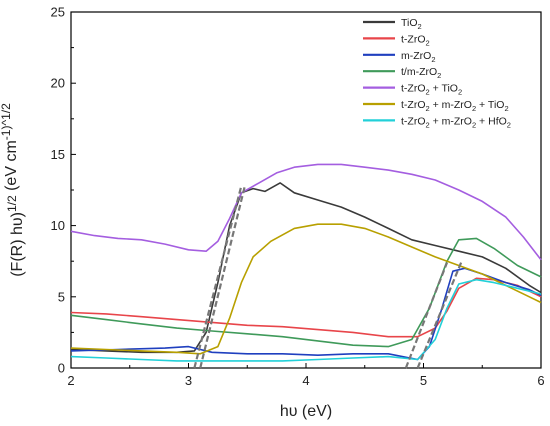  Describe the element at coordinates (70, 380) in the screenshot. I see `x-tick-label: 2` at that location.